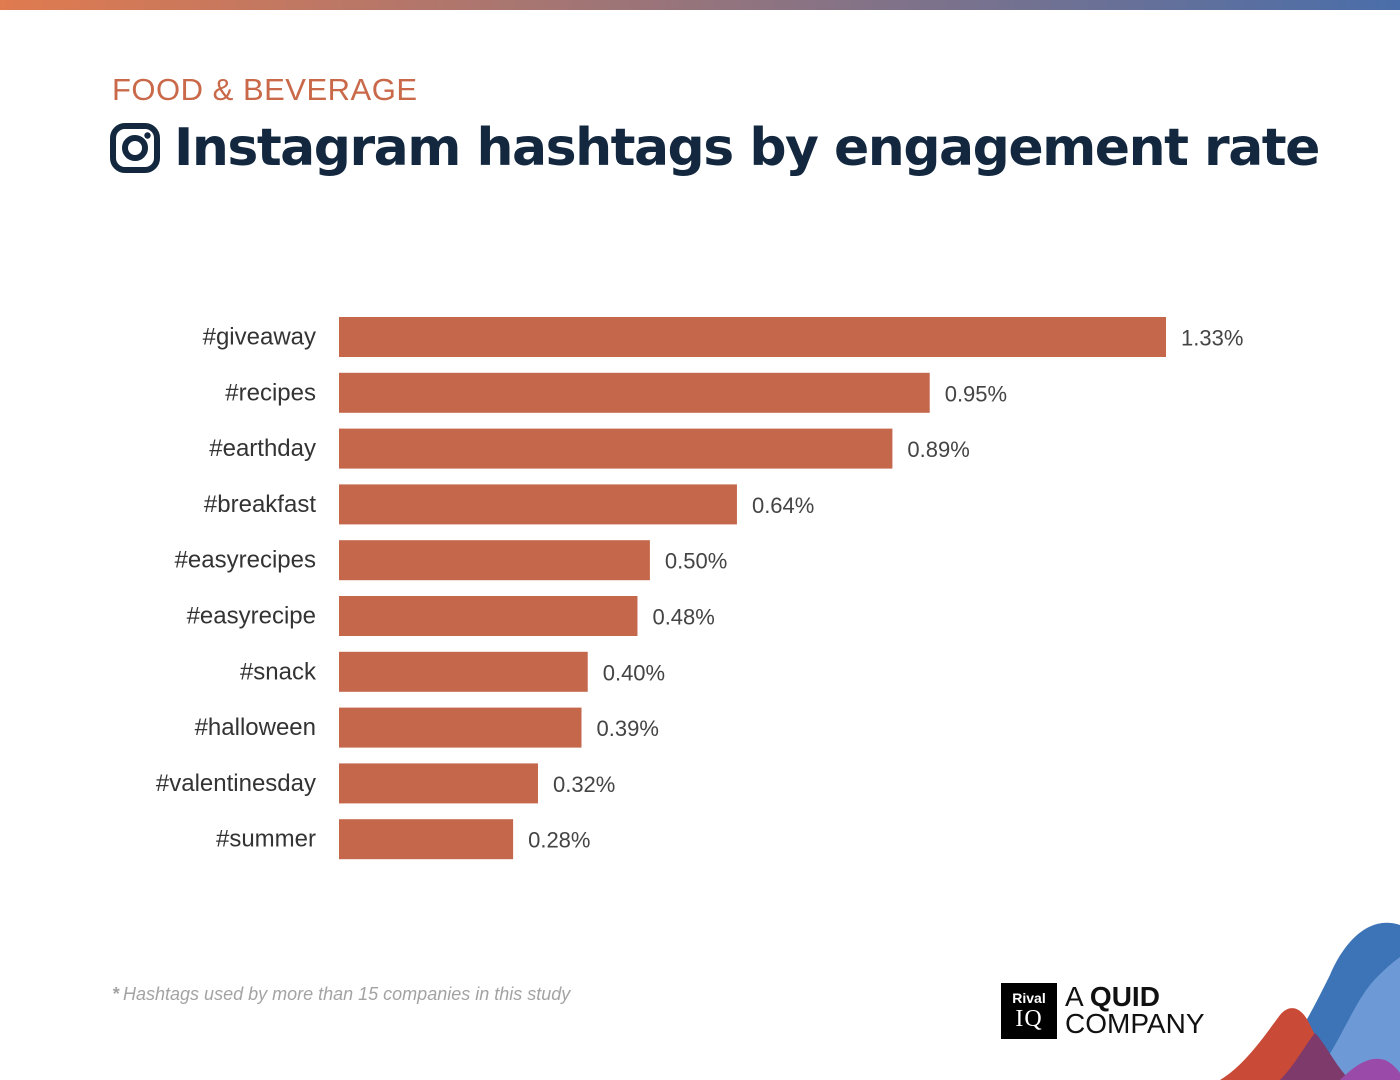 This screenshot has height=1080, width=1400. What do you see at coordinates (135, 148) in the screenshot?
I see `instagram-icon` at bounding box center [135, 148].